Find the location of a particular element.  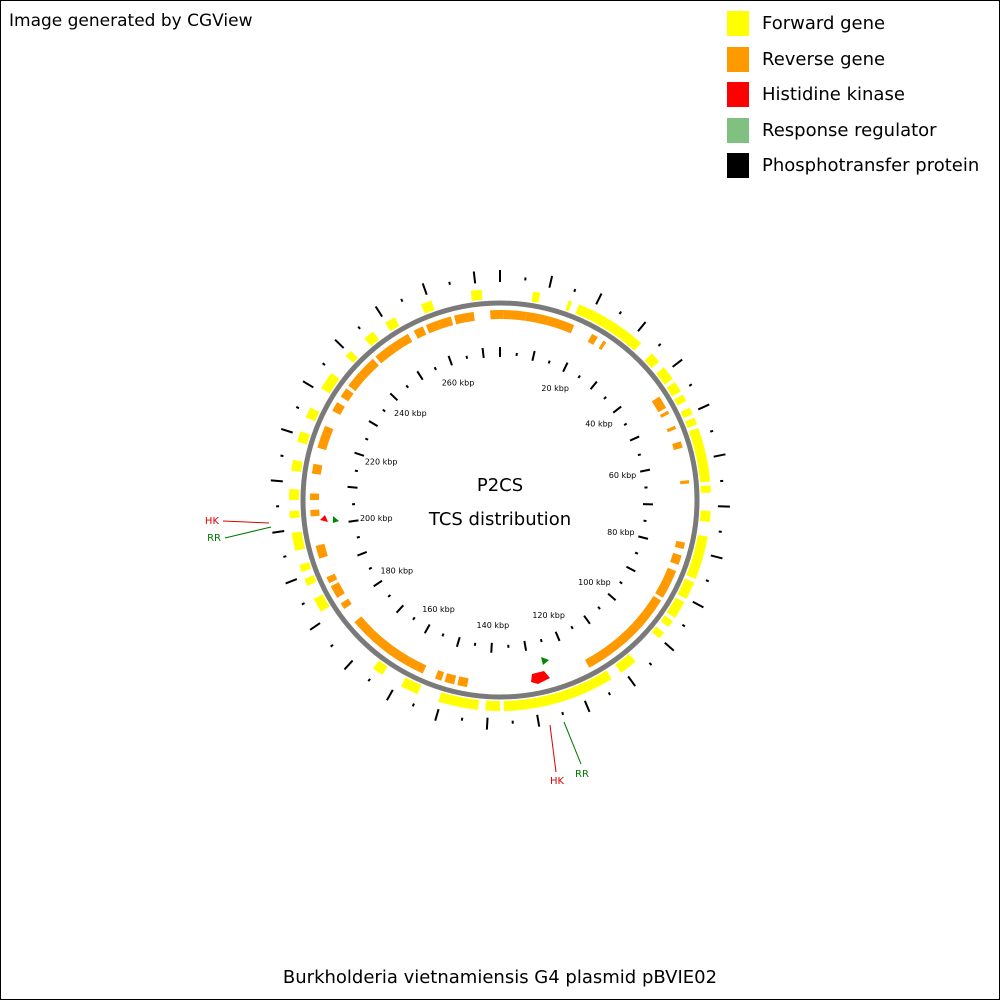

ruler-label: 220 kbp is located at coordinates (381, 461).